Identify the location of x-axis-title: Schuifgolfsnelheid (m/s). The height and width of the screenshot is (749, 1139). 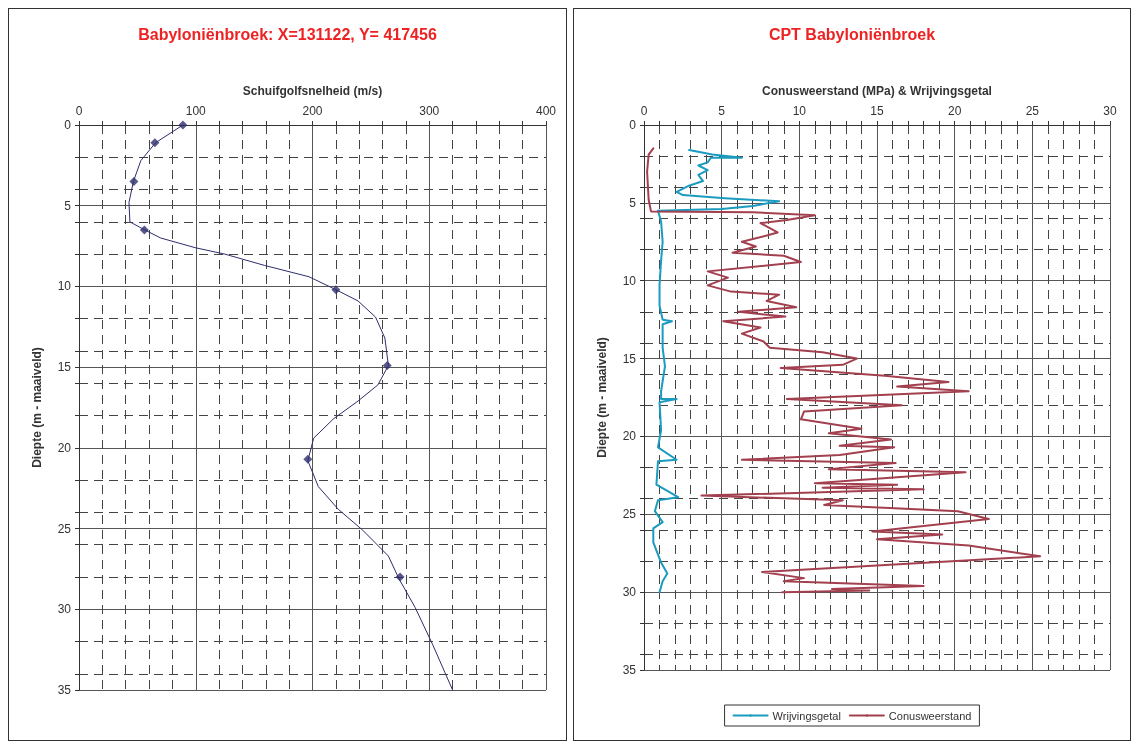
(312, 91).